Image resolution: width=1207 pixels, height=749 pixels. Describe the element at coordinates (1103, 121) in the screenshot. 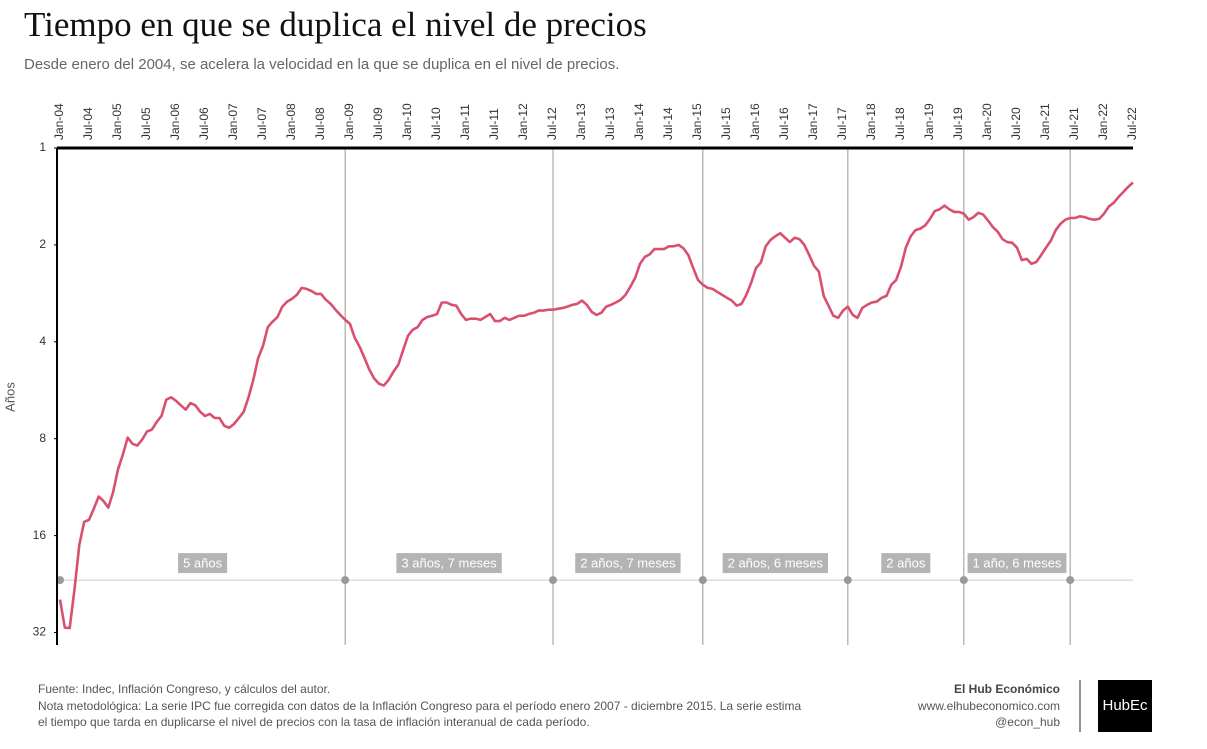

I see `x-tick-label: Jan-22` at that location.